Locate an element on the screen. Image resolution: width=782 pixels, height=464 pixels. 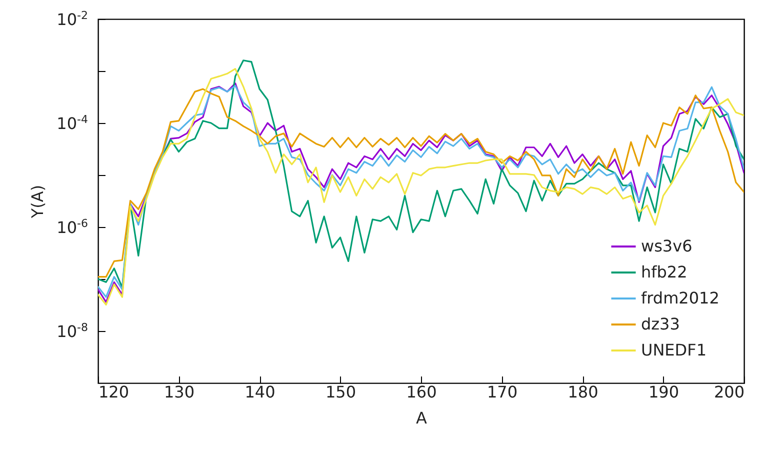
legend-label: dz33 is located at coordinates (660, 324).